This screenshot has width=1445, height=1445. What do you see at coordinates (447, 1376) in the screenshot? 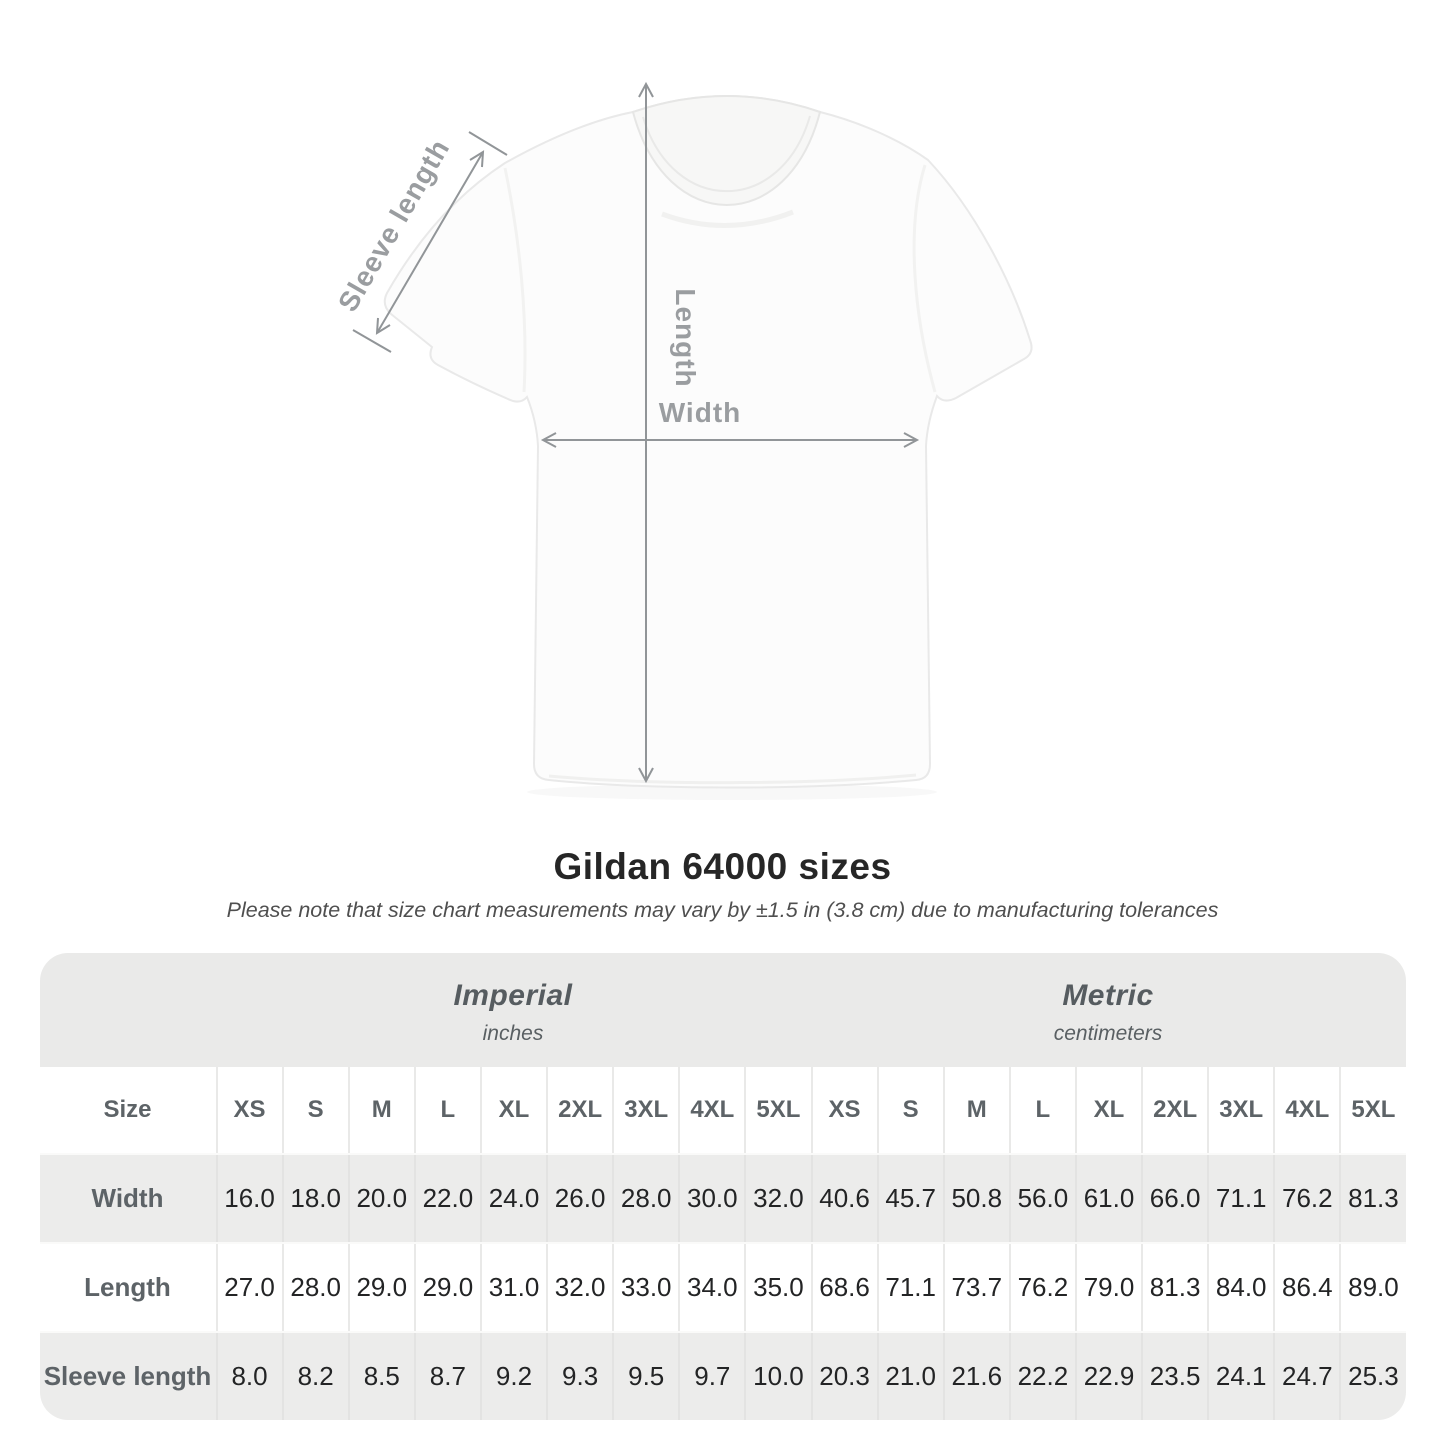
I see `table-cell-imperial-sleeve-length: 8.7` at bounding box center [447, 1376].